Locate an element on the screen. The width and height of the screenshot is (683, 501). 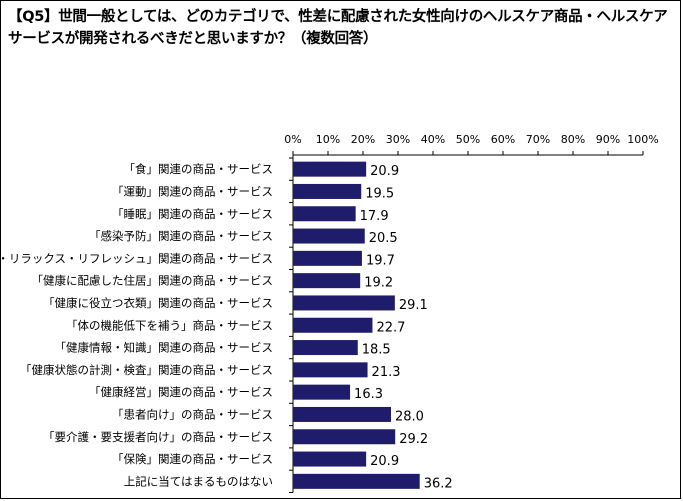
category-label: 「体の機能低下を補う」商品・サービス is located at coordinates (169, 325).